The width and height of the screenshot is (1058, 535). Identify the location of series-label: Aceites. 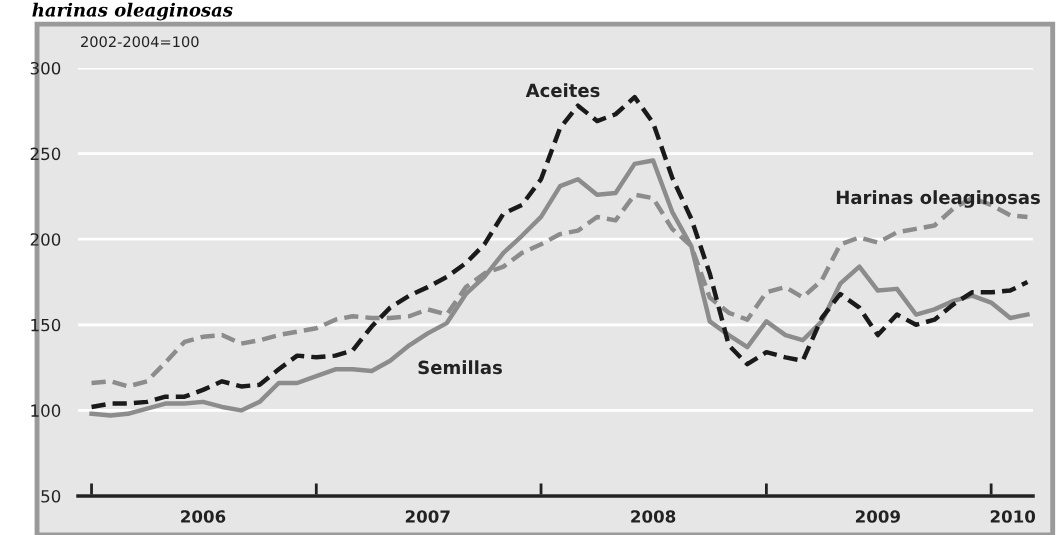
(562, 90).